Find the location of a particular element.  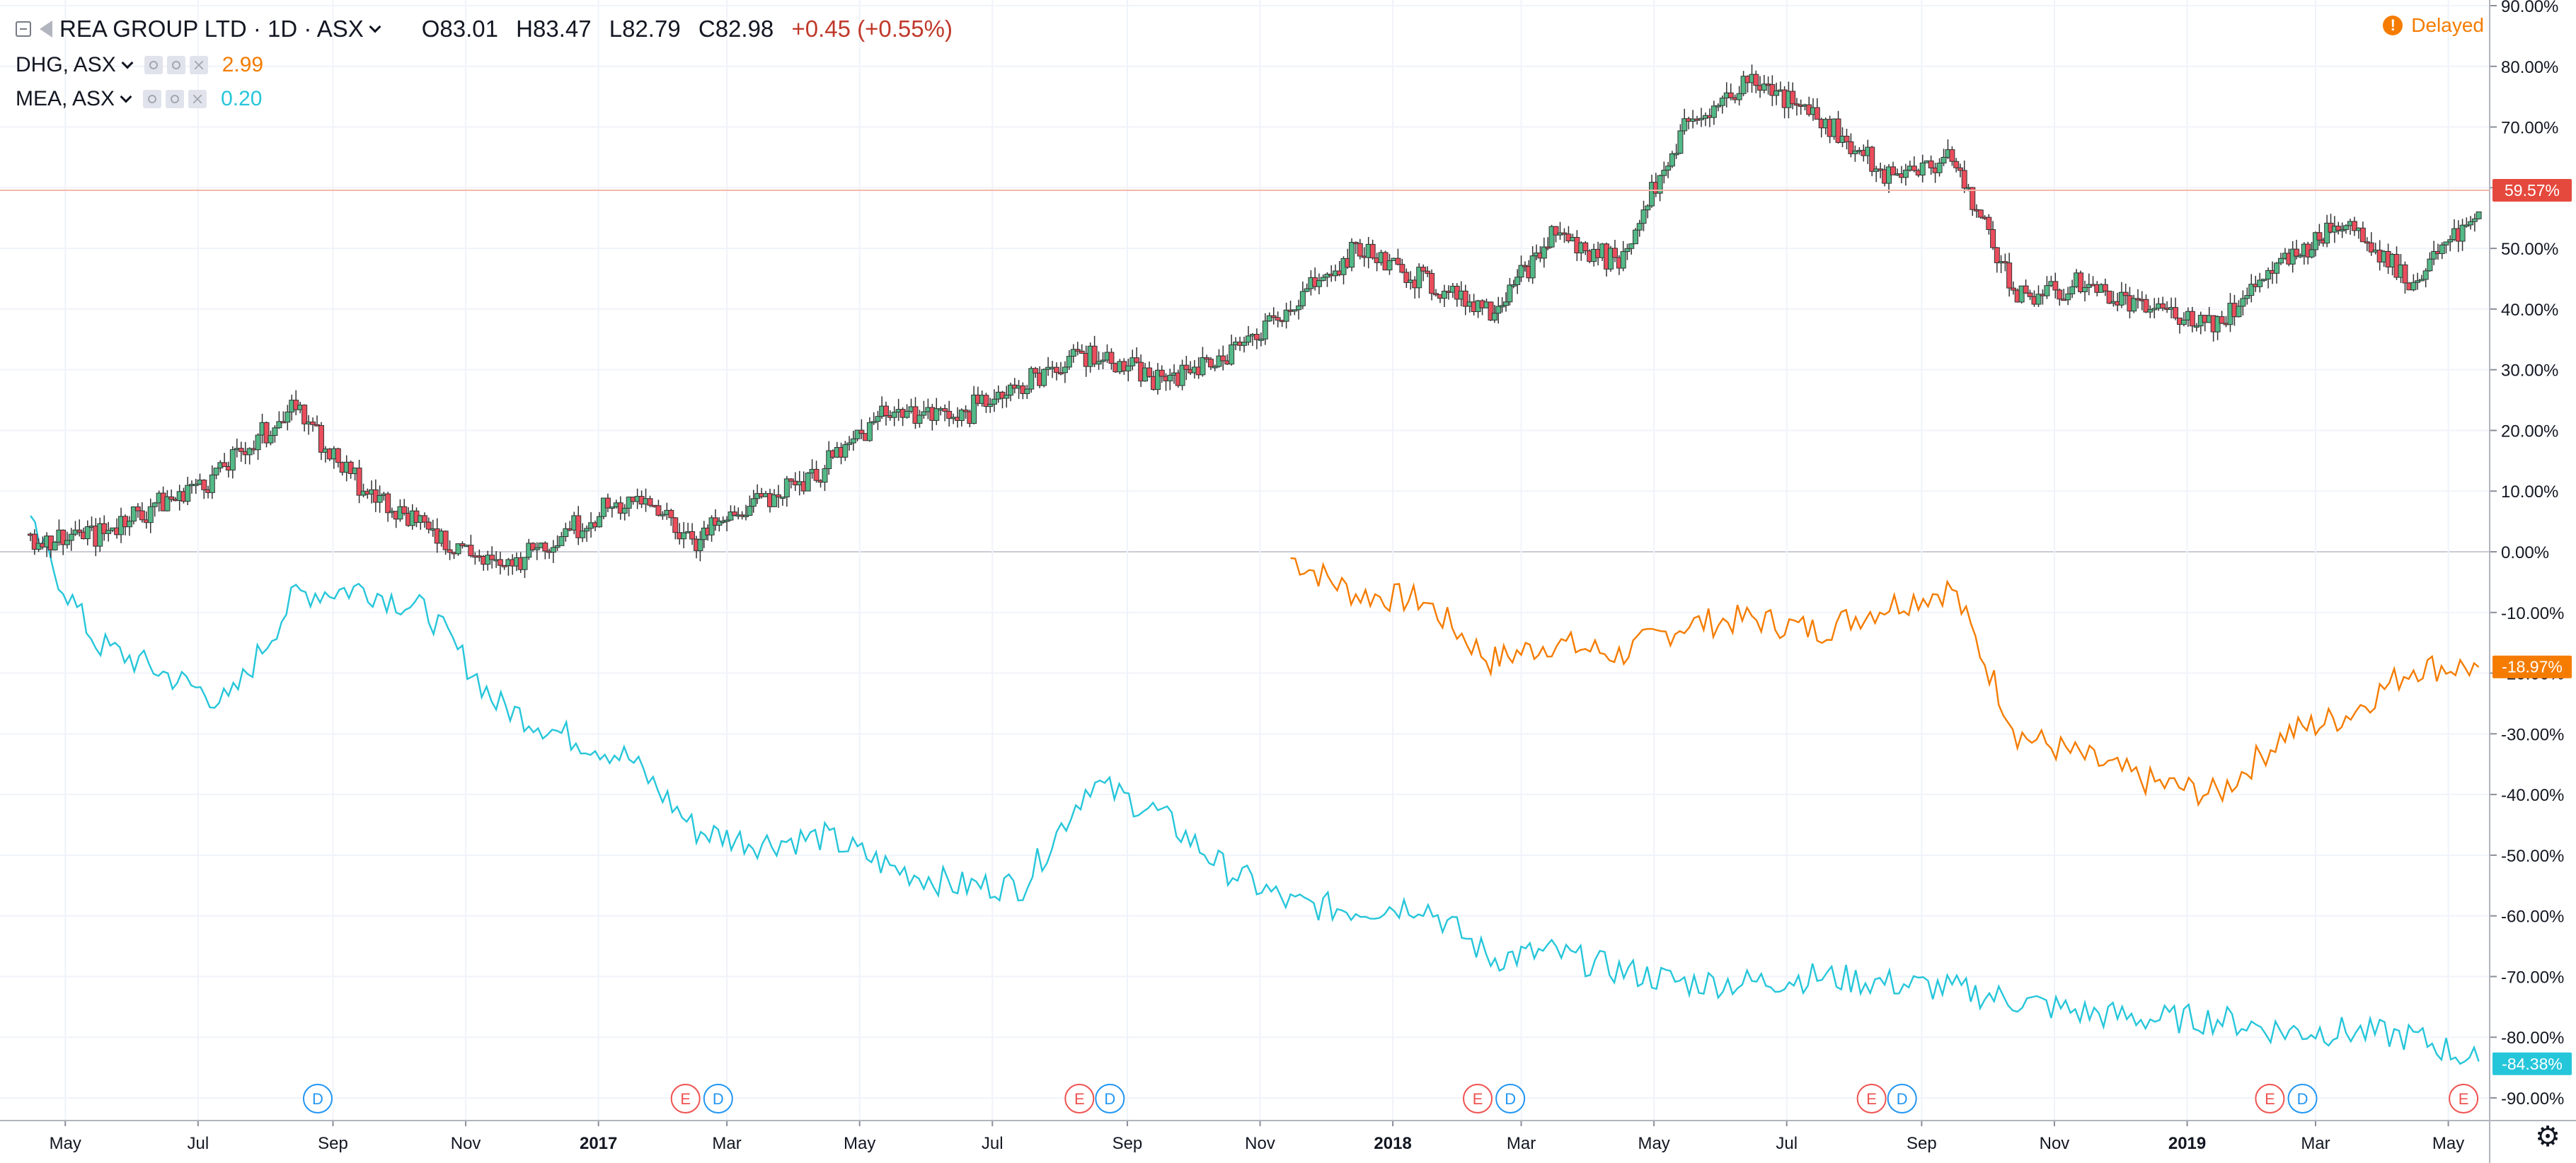

comparison-legend-dhg: DHG, ASX 2.99 is located at coordinates (490, 65).